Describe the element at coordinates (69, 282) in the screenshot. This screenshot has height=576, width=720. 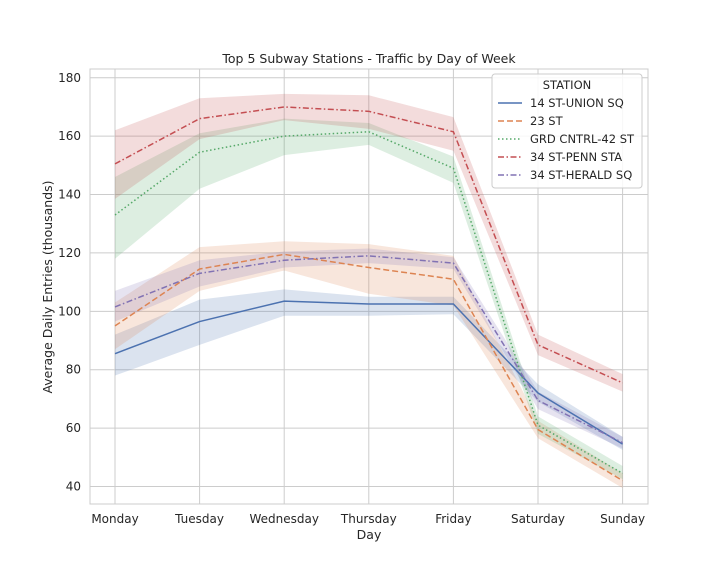
I see `y-axis-ticks: 40 60 80 100 120 140 160 180` at that location.